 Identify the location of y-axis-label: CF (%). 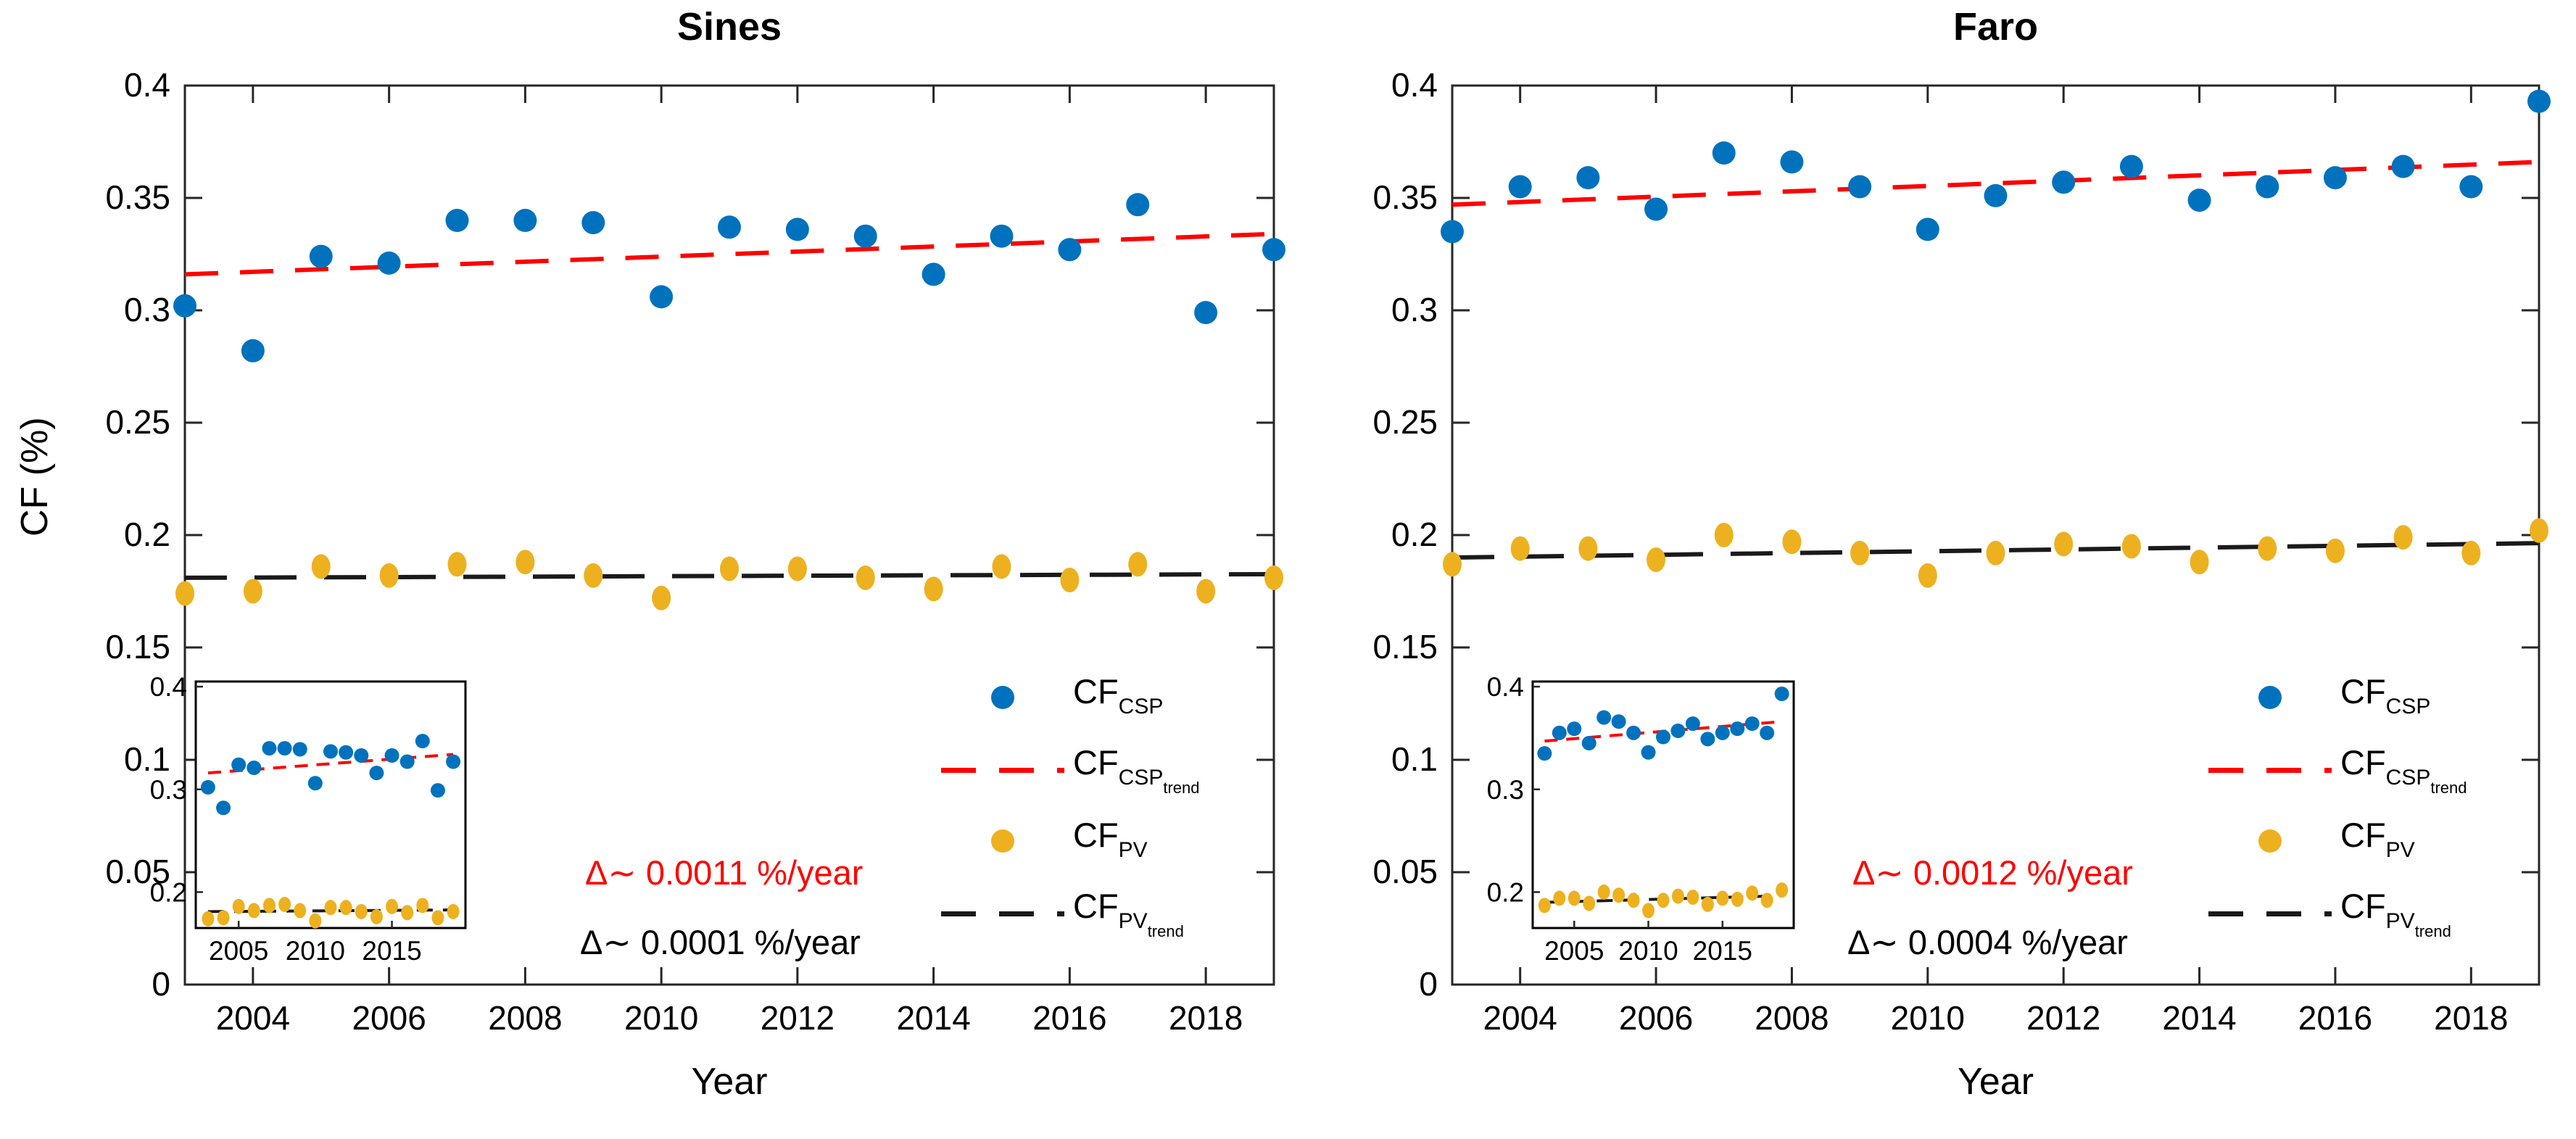
(35, 477).